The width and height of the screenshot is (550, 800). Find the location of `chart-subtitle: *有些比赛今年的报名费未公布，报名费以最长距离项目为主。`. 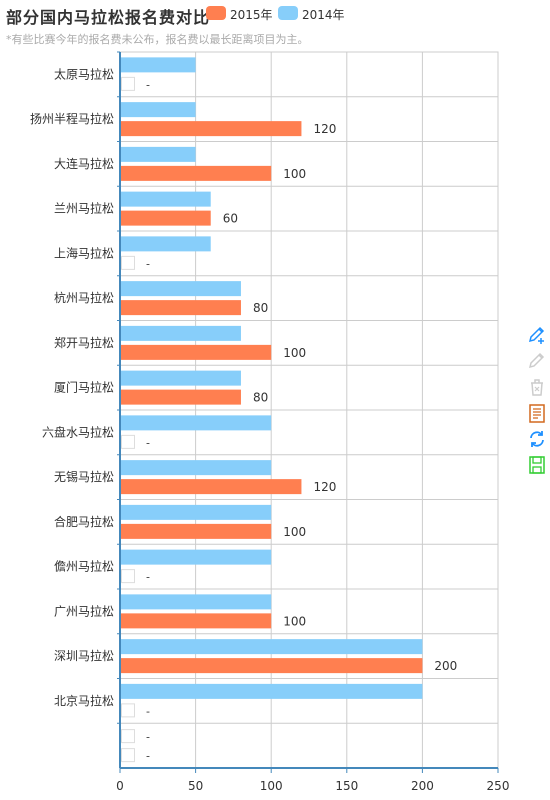

chart-subtitle: *有些比赛今年的报名费未公布，报名费以最长距离项目为主。 is located at coordinates (157, 39).